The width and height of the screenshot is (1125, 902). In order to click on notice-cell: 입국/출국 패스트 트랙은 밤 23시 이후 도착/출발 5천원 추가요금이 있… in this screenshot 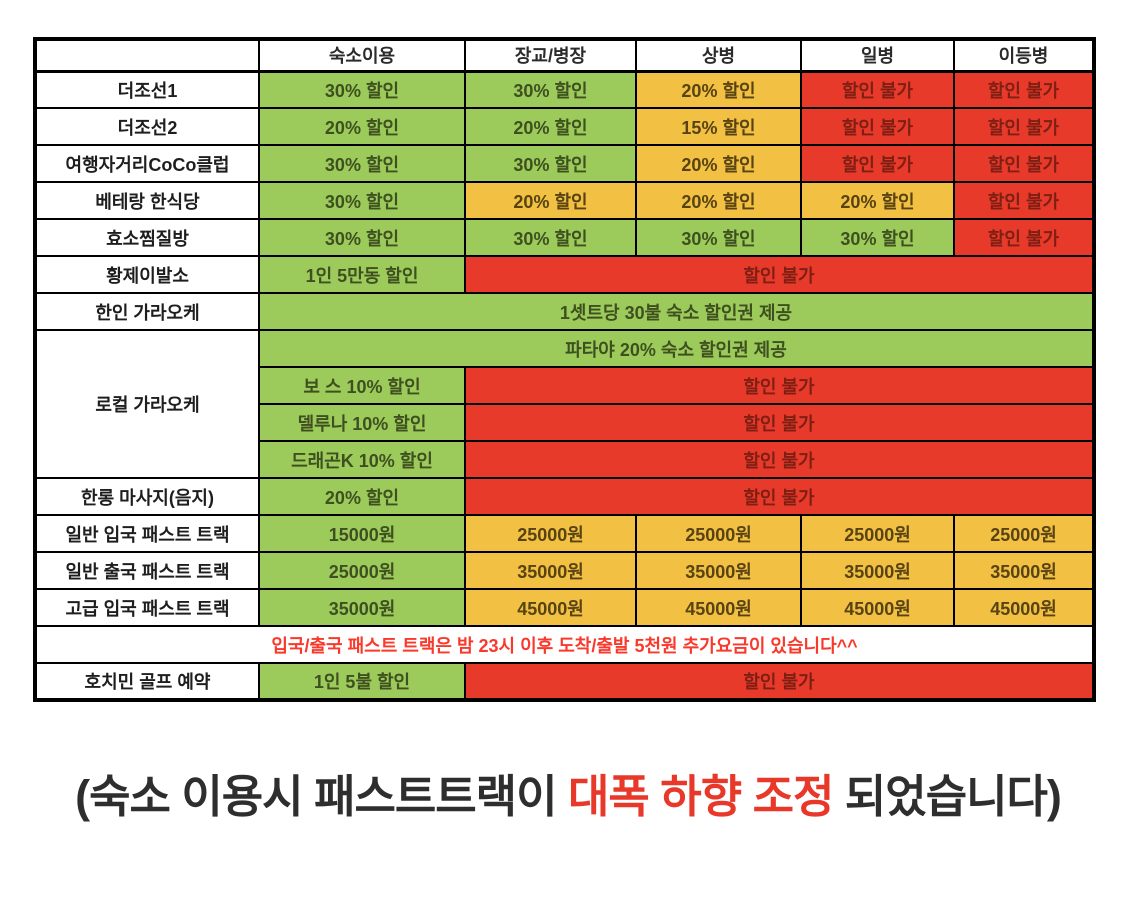, I will do `click(564, 644)`.